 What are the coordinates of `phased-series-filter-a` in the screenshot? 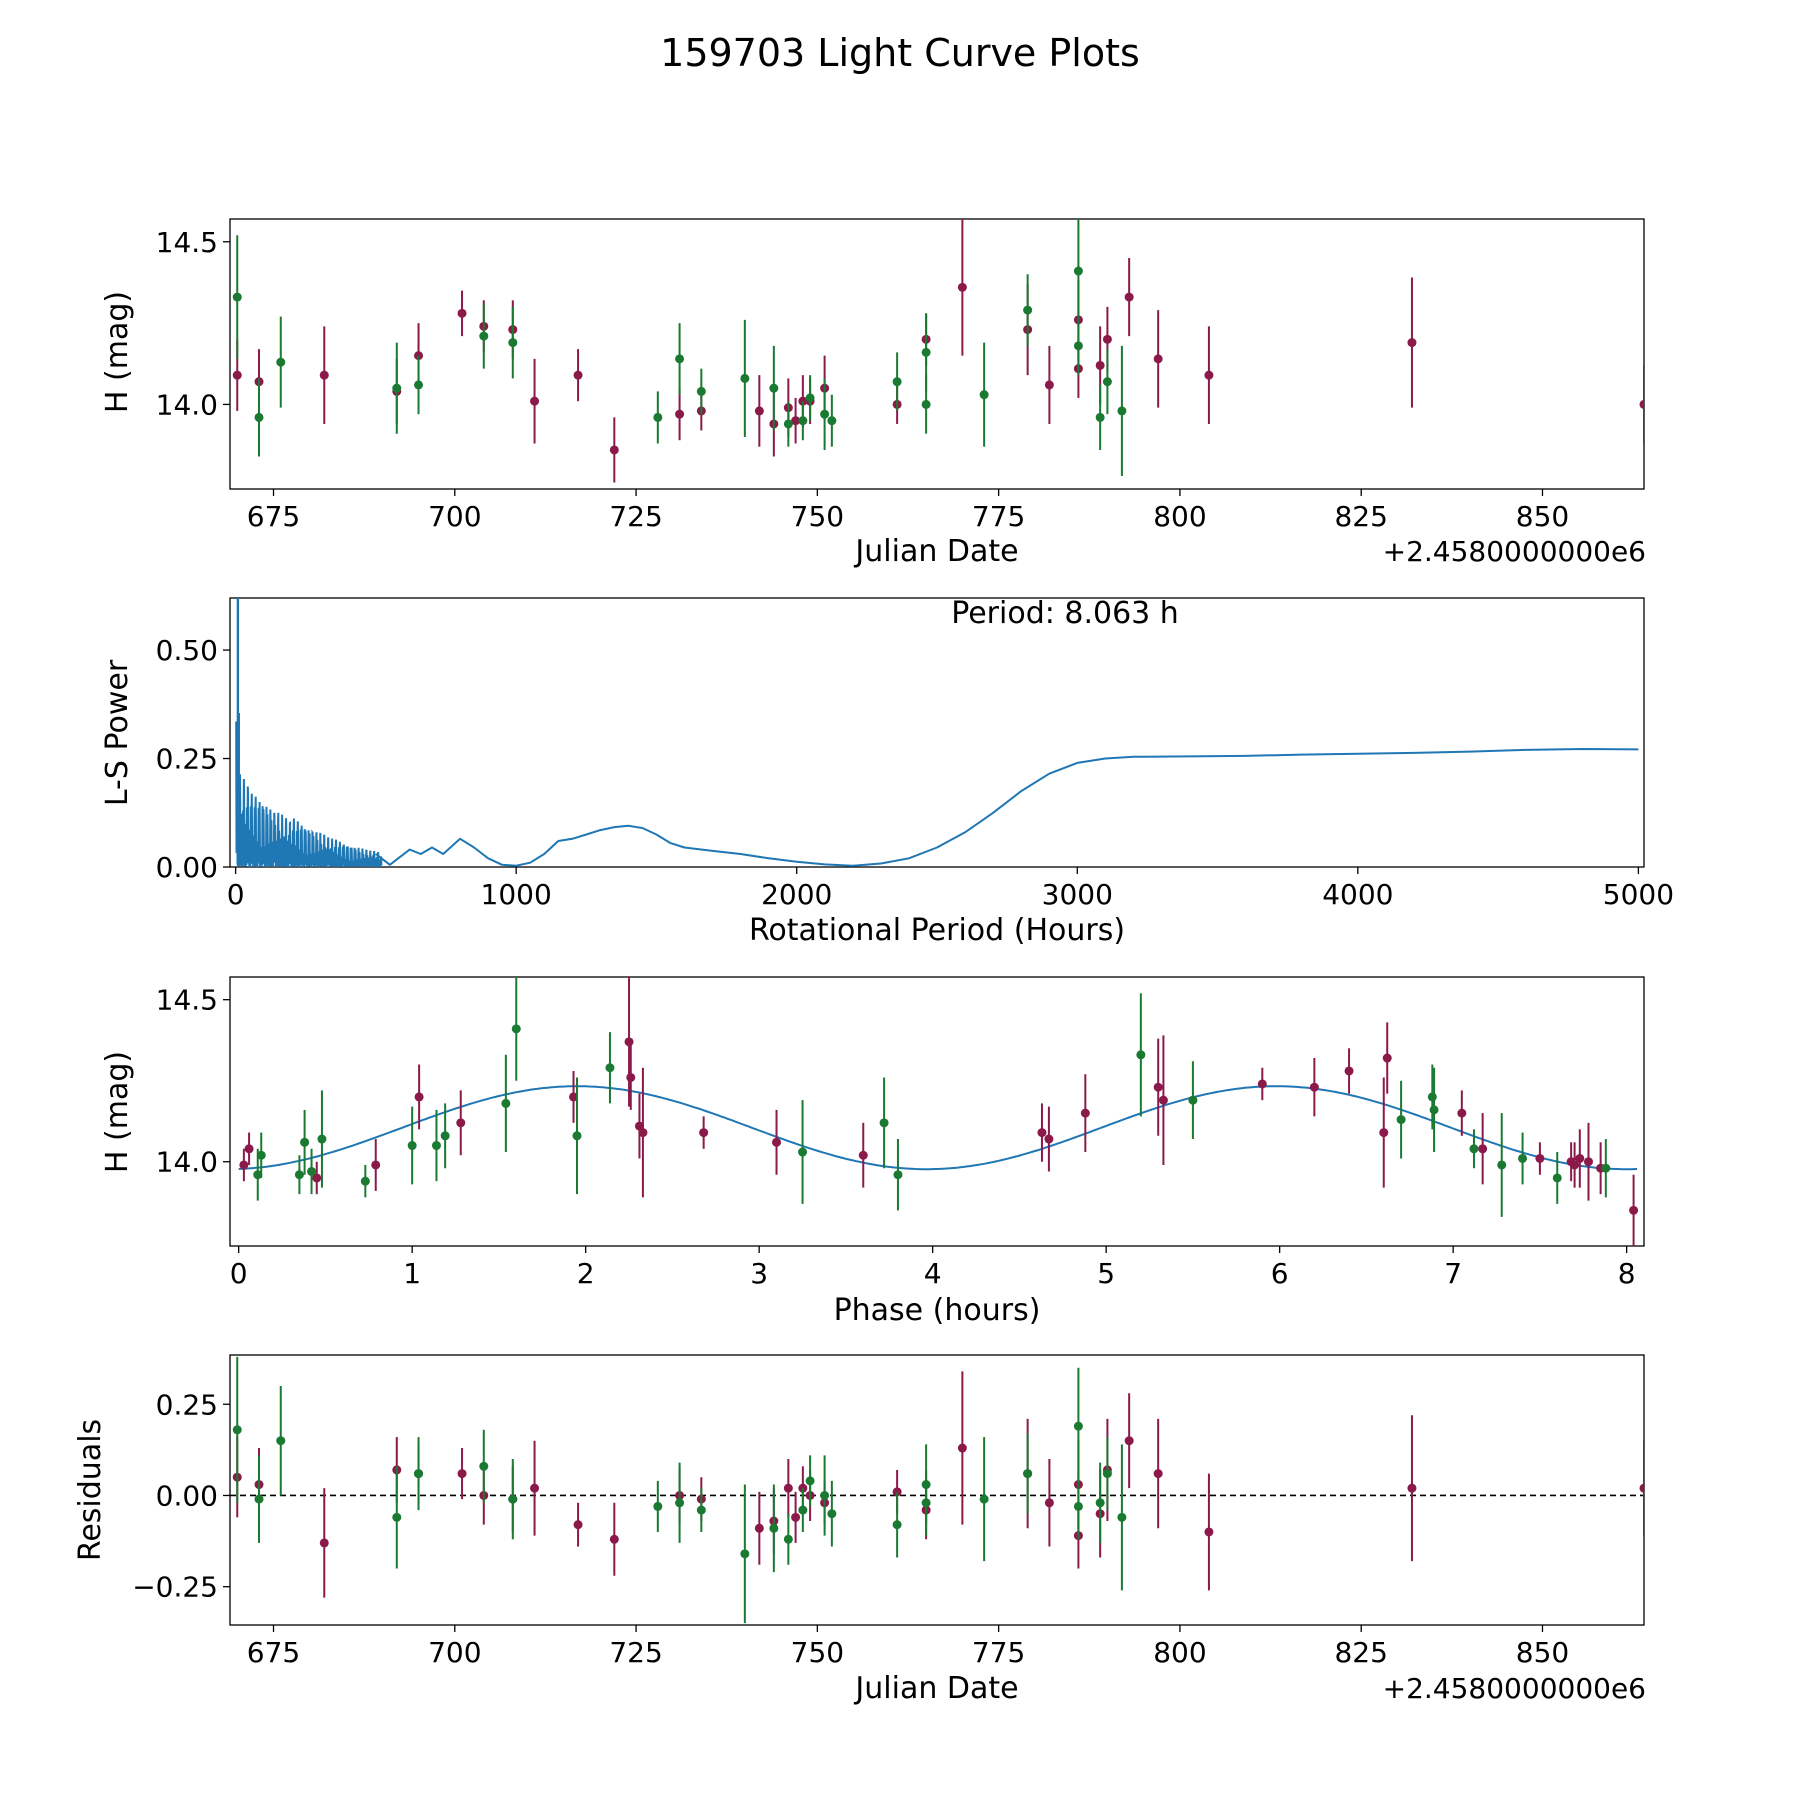 It's located at (939, 1111).